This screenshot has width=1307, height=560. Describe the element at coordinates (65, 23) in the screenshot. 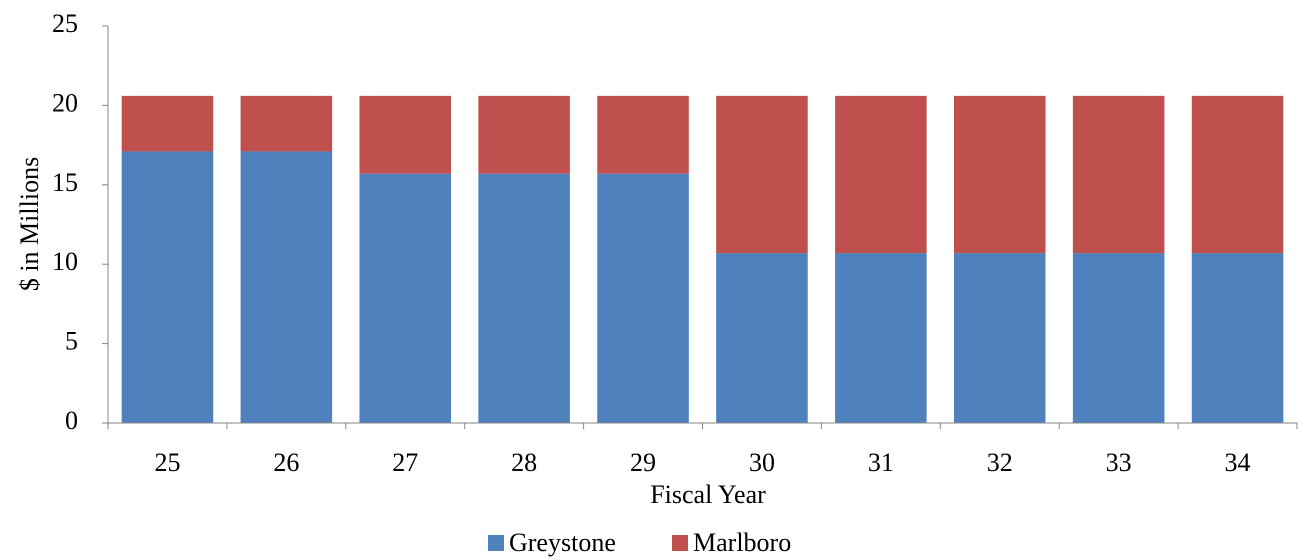

I see `y-tick-label: 25` at that location.